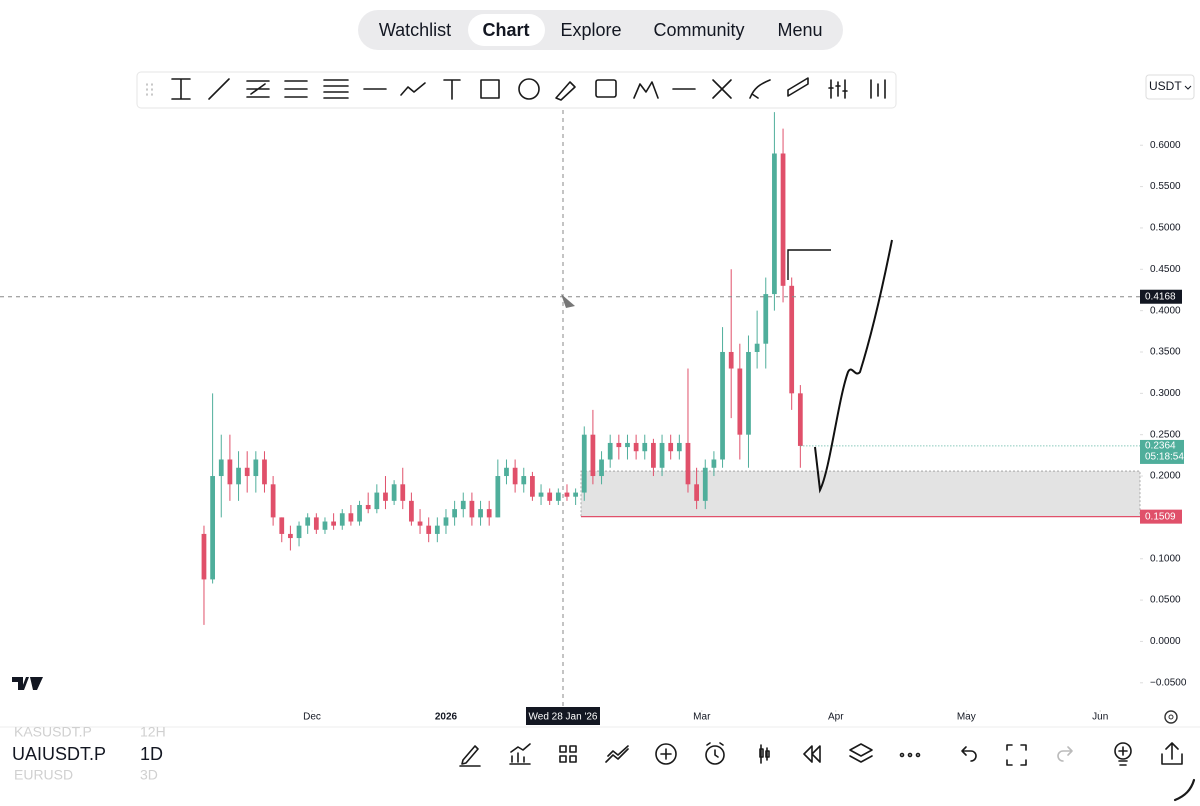  What do you see at coordinates (149, 775) in the screenshot?
I see `interval: 3D` at bounding box center [149, 775].